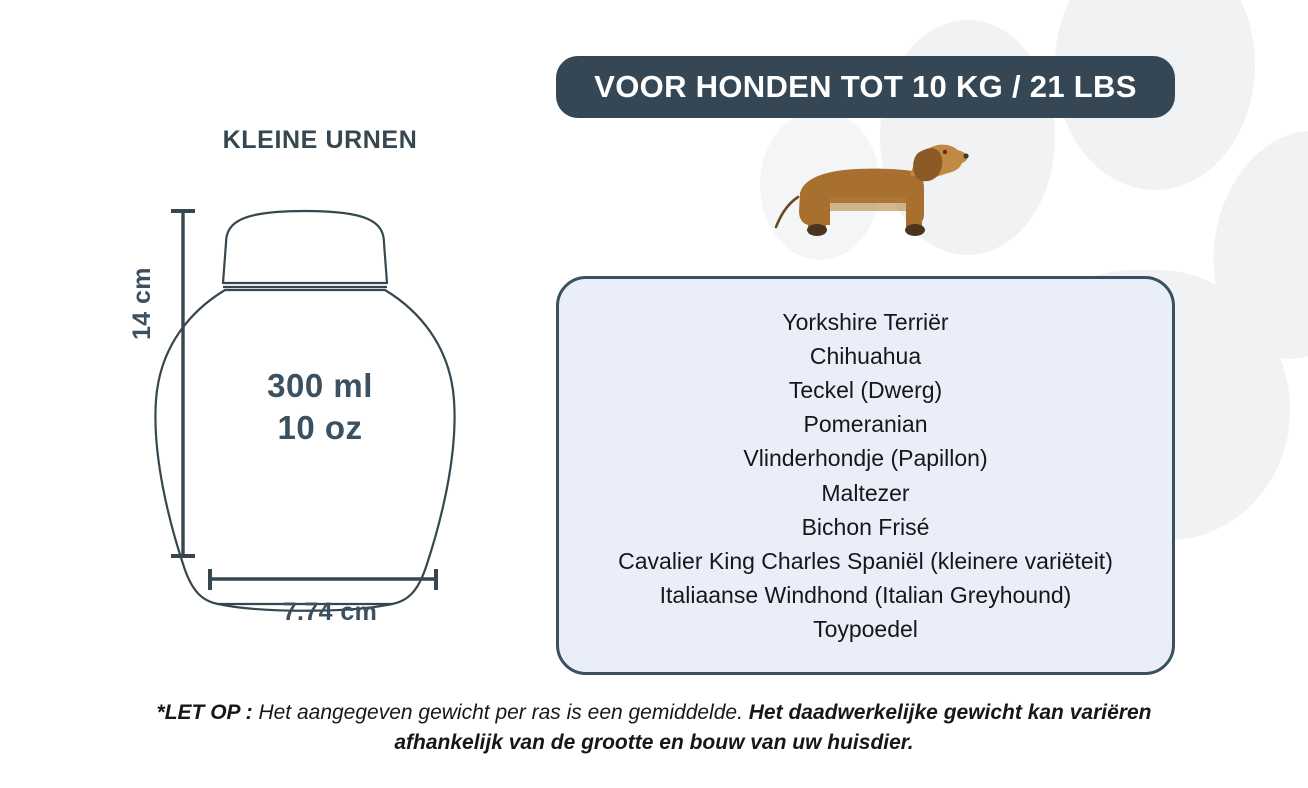 This screenshot has width=1308, height=788. Describe the element at coordinates (957, 157) in the screenshot. I see `dog-muzzle` at that location.